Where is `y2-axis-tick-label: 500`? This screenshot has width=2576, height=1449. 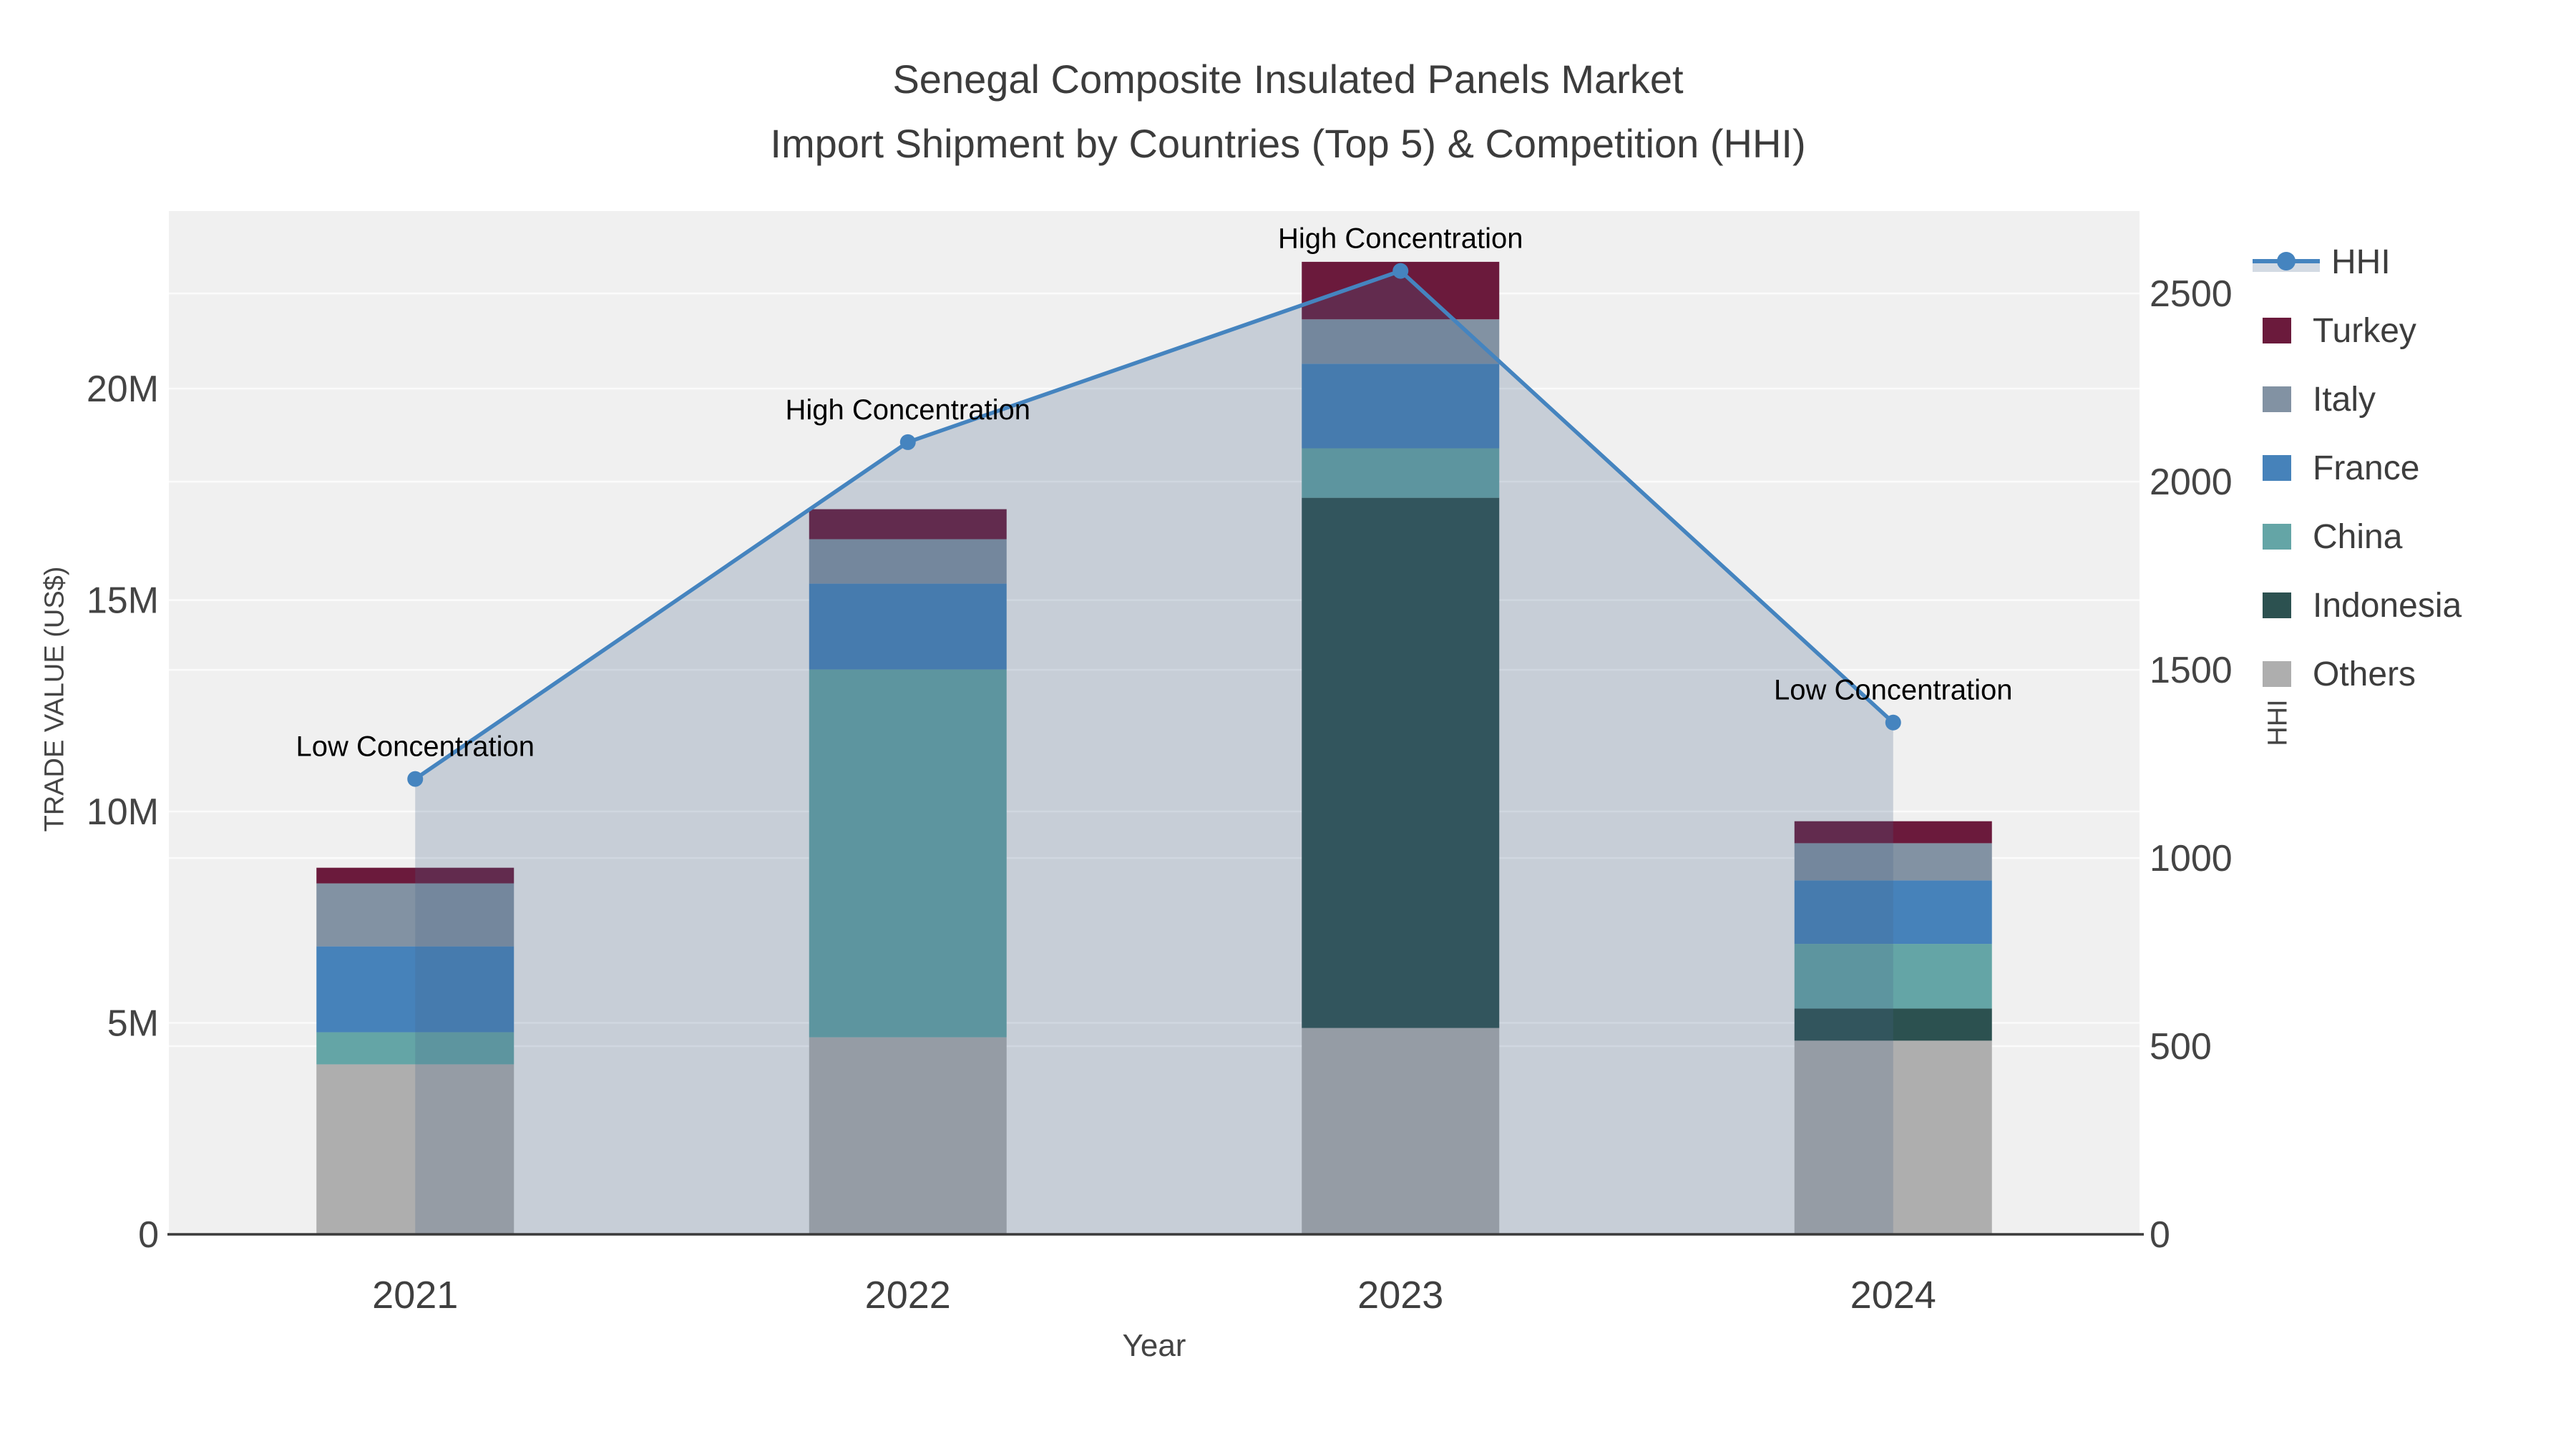
y2-axis-tick-label: 500 is located at coordinates (2181, 1047).